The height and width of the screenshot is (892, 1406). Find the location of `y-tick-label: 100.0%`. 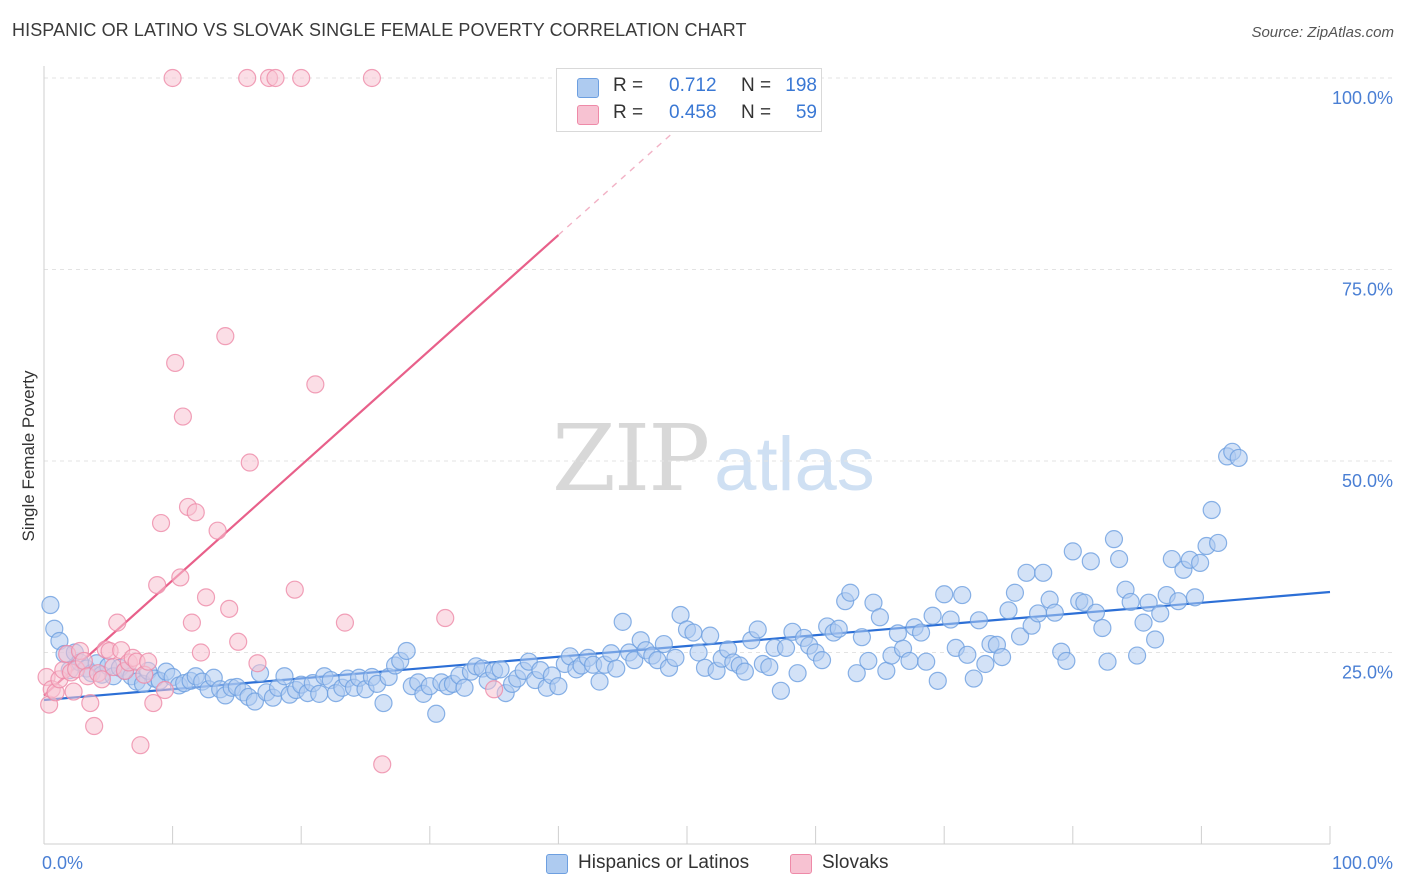

y-tick-label: 100.0% is located at coordinates (1362, 98).